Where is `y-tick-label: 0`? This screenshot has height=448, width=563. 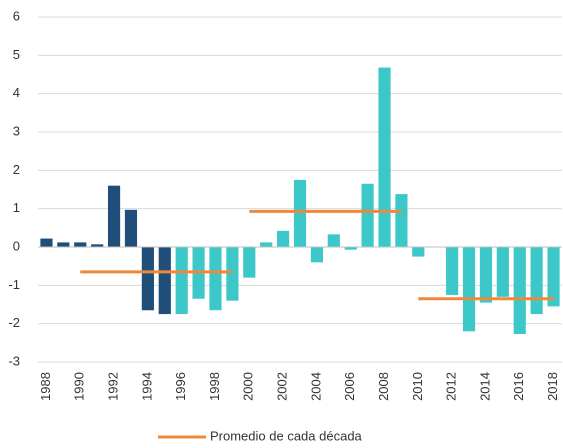
y-tick-label: 0 is located at coordinates (16, 245).